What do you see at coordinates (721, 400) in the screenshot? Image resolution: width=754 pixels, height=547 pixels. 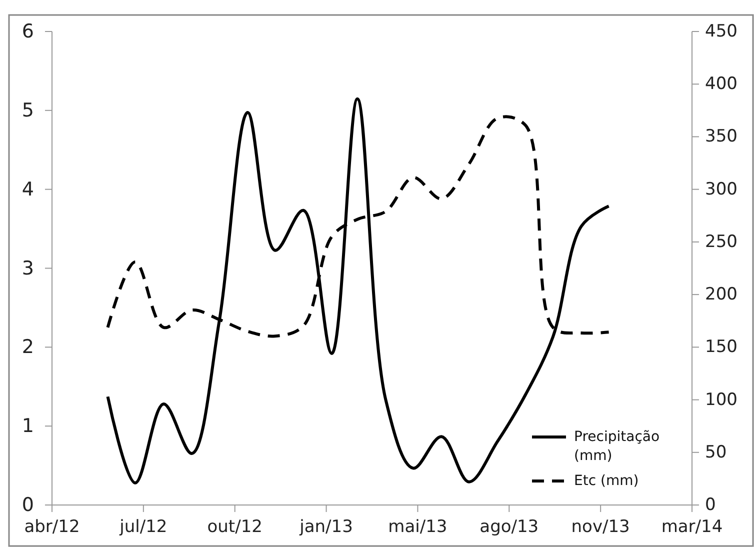 I see `y2-tick-label: 100` at bounding box center [721, 400].